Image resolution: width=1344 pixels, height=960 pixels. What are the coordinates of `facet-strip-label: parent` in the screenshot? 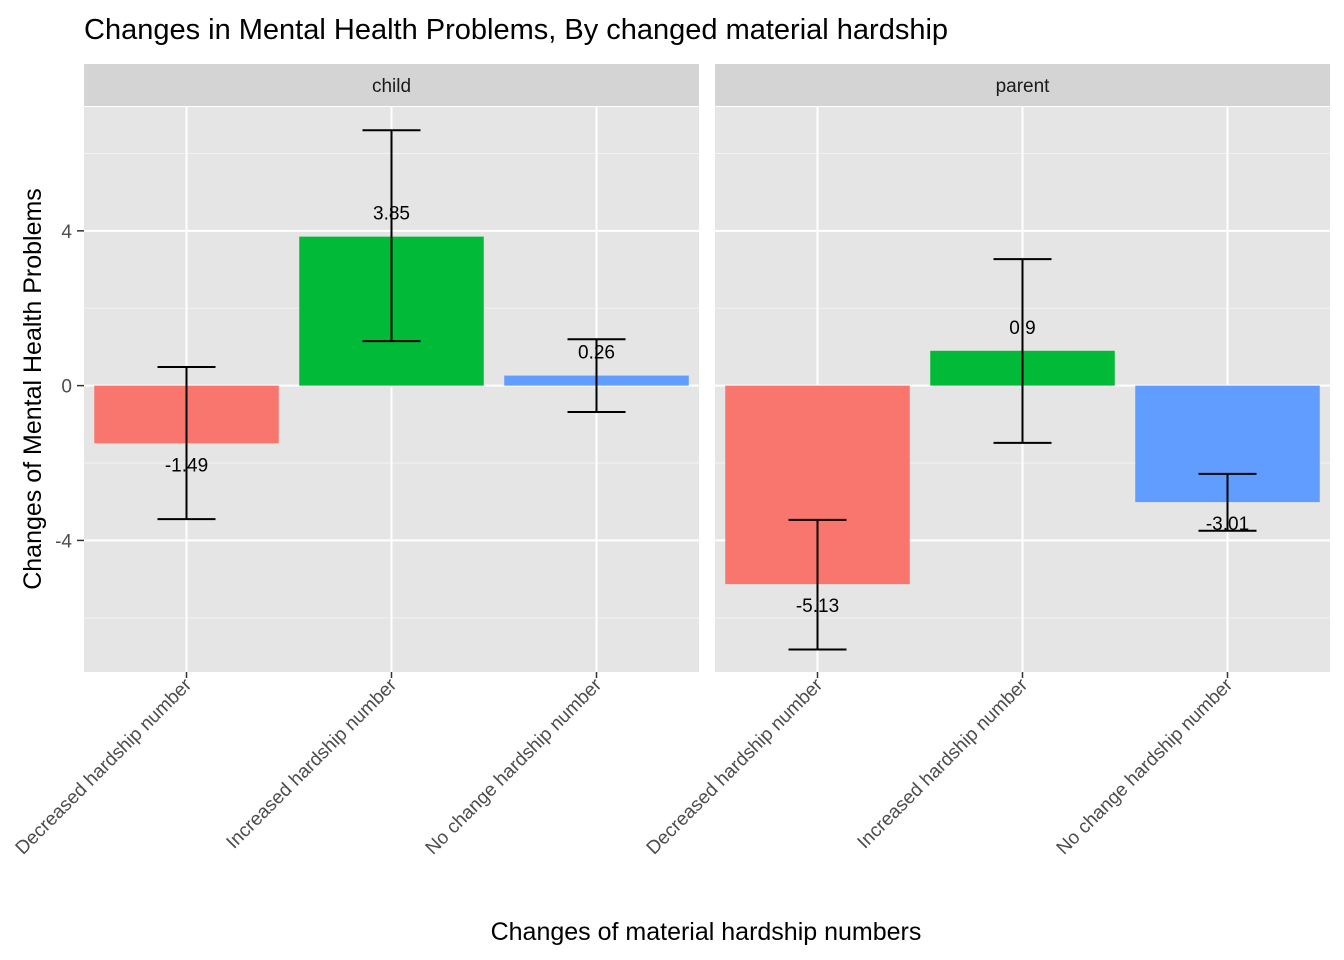 It's located at (1023, 86).